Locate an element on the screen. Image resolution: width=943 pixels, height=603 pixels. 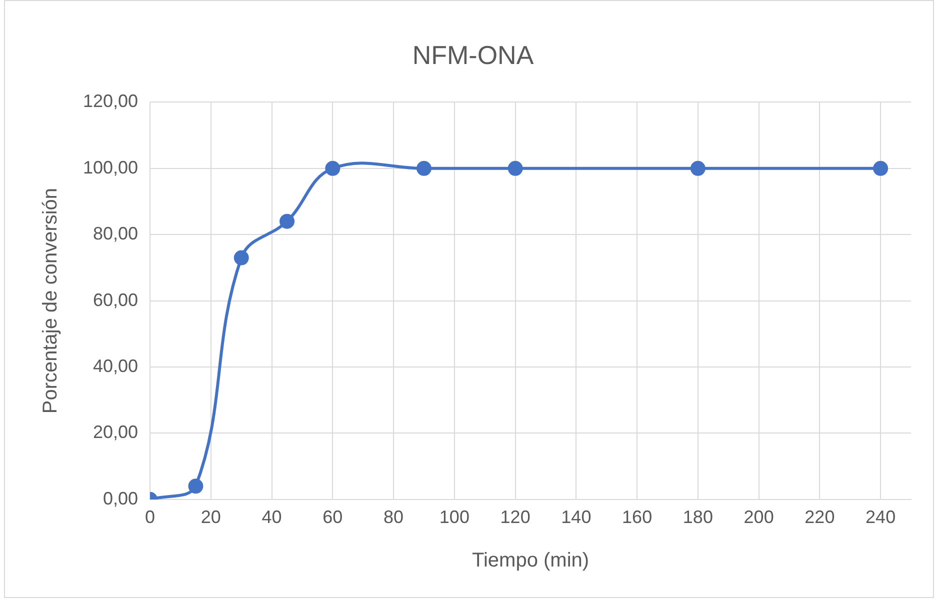
x-tick-label: 100 is located at coordinates (454, 517).